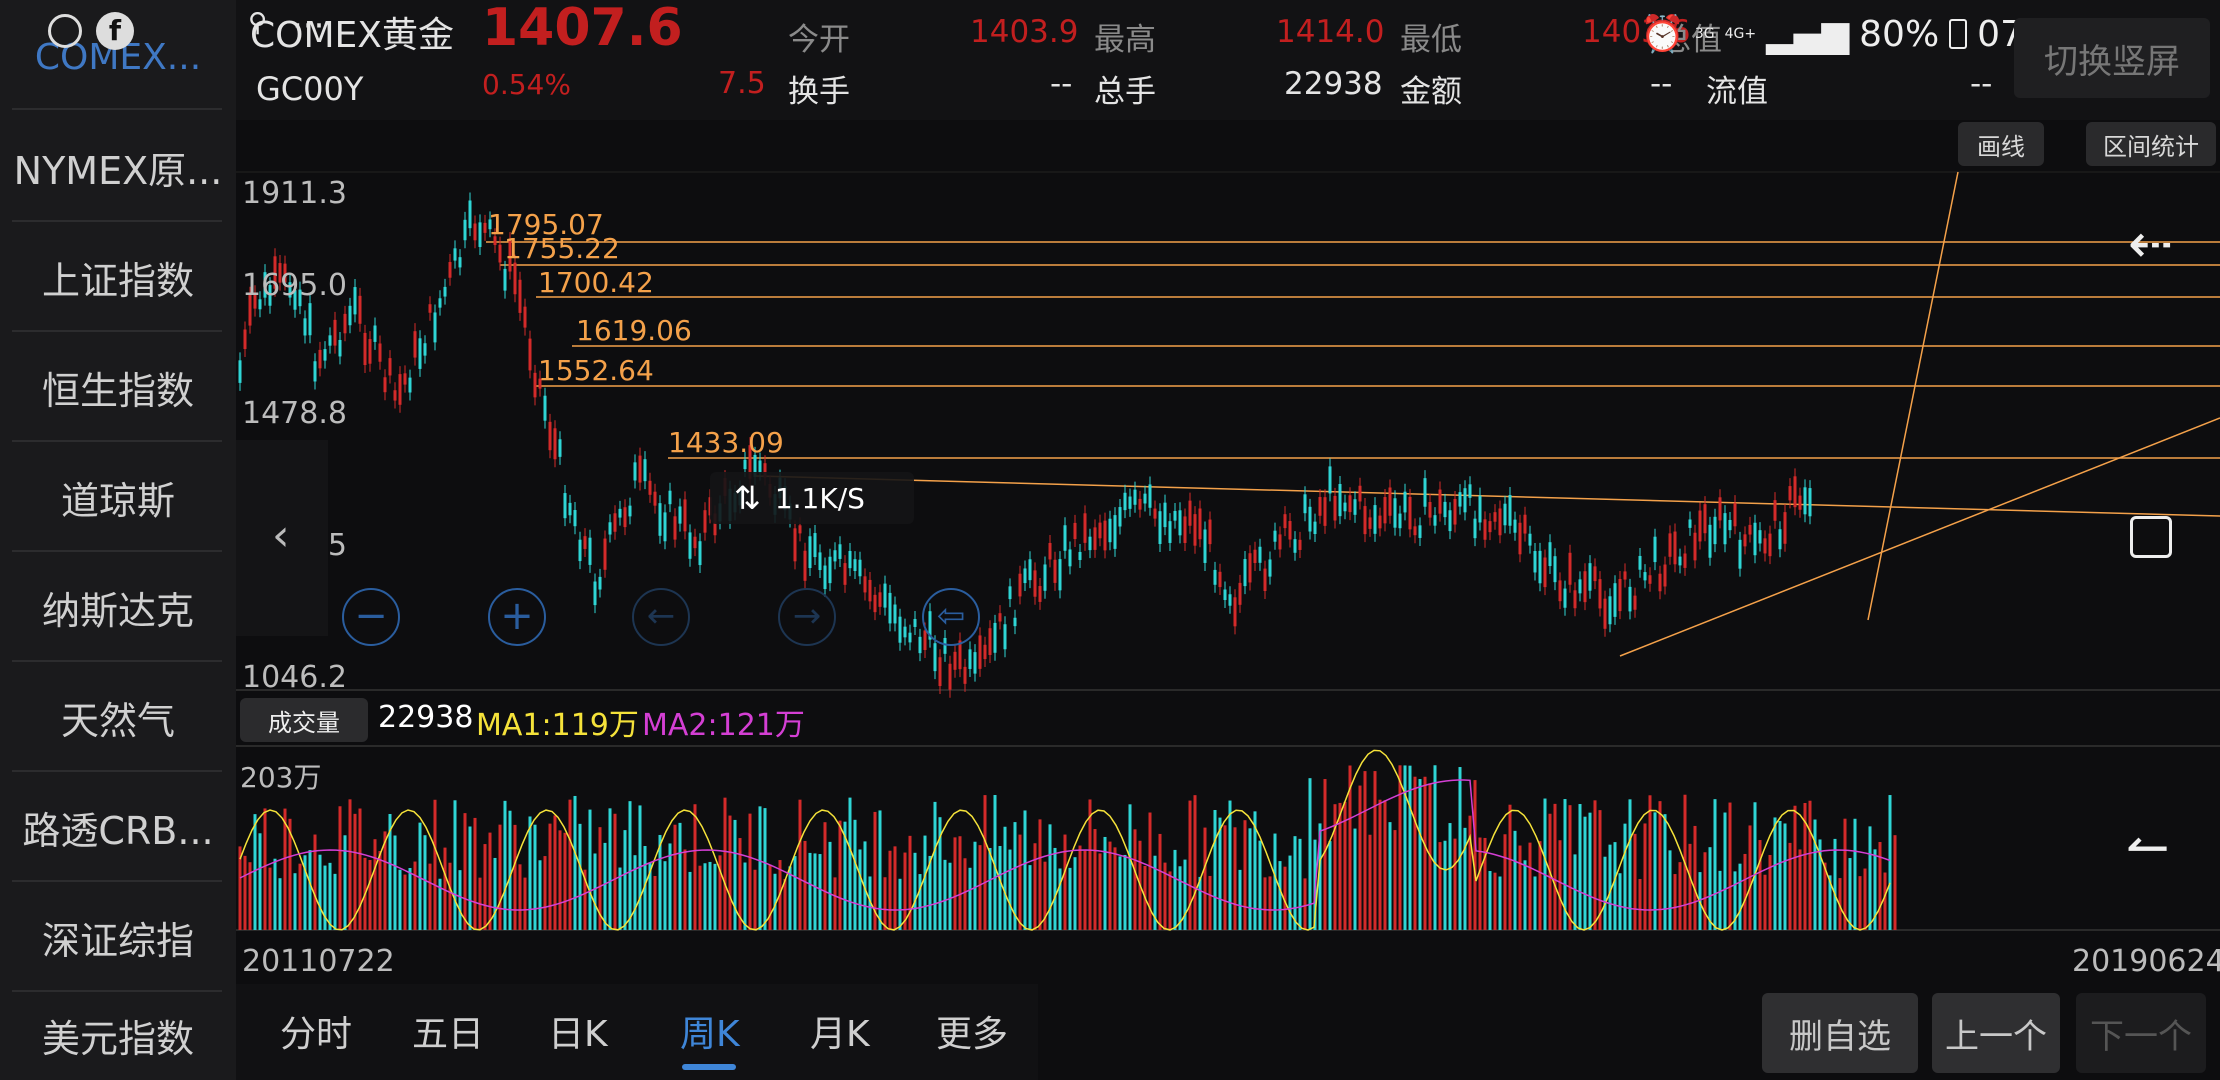 The height and width of the screenshot is (1080, 2220). Describe the element at coordinates (972, 1034) in the screenshot. I see `tab-more: 更多` at that location.